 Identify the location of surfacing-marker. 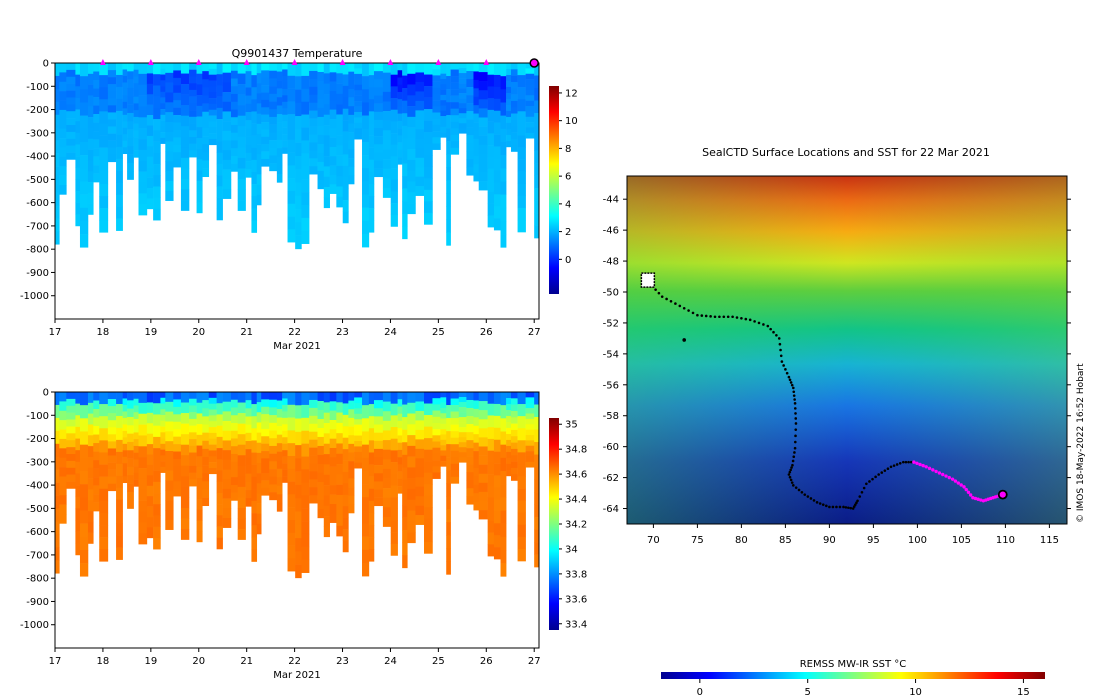
(150, 62).